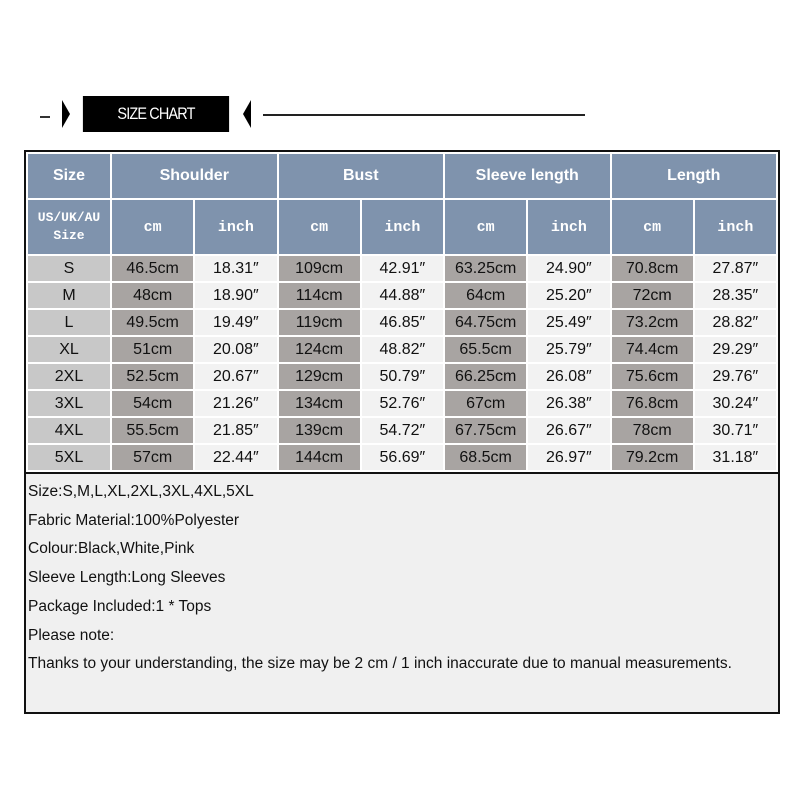  What do you see at coordinates (735, 295) in the screenshot?
I see `inch-cell: 28.35″` at bounding box center [735, 295].